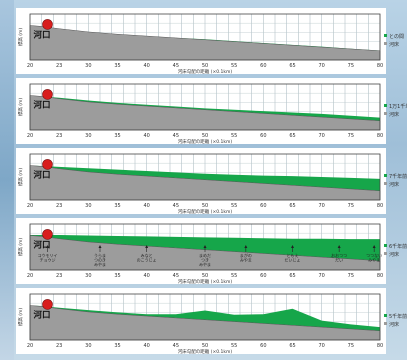 The width and height of the screenshot is (407, 360). Describe the element at coordinates (398, 176) in the screenshot. I see `legend-label: 7千年前` at that location.